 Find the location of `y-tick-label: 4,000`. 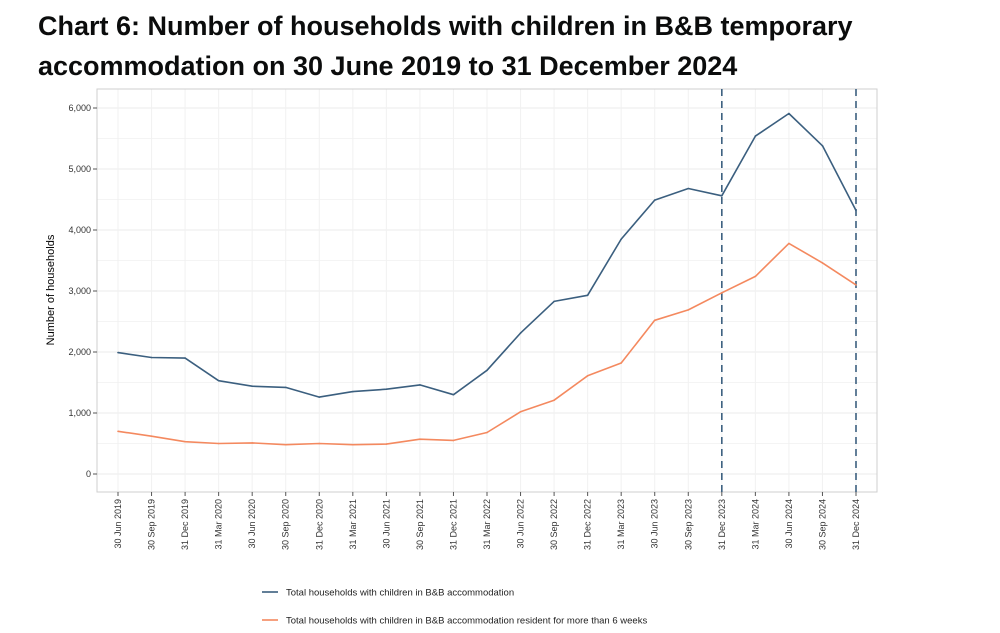

y-tick-label: 4,000 is located at coordinates (79, 230).